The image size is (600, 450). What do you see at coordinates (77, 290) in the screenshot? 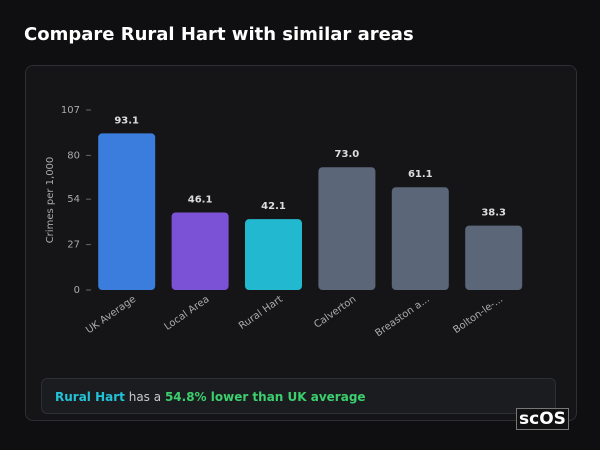
I see `y-tick-label: 0` at bounding box center [77, 290].